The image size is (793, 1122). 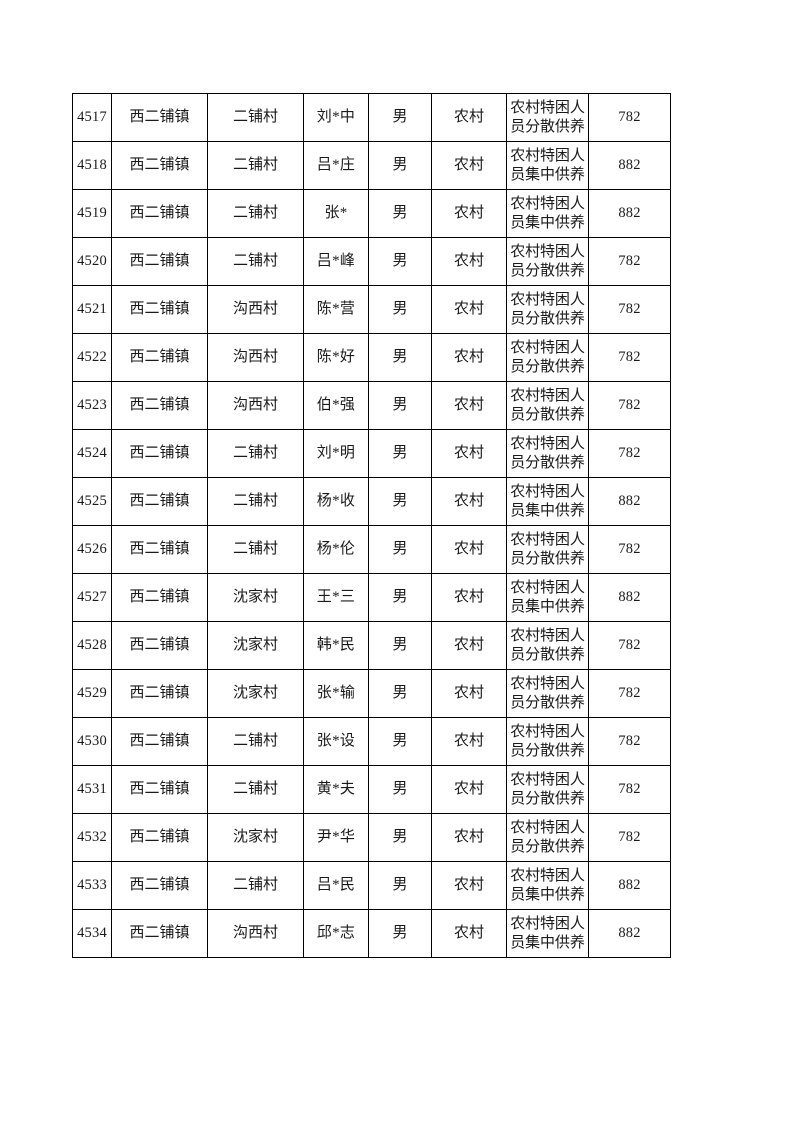 What do you see at coordinates (255, 309) in the screenshot?
I see `cell-village: 沟西村` at bounding box center [255, 309].